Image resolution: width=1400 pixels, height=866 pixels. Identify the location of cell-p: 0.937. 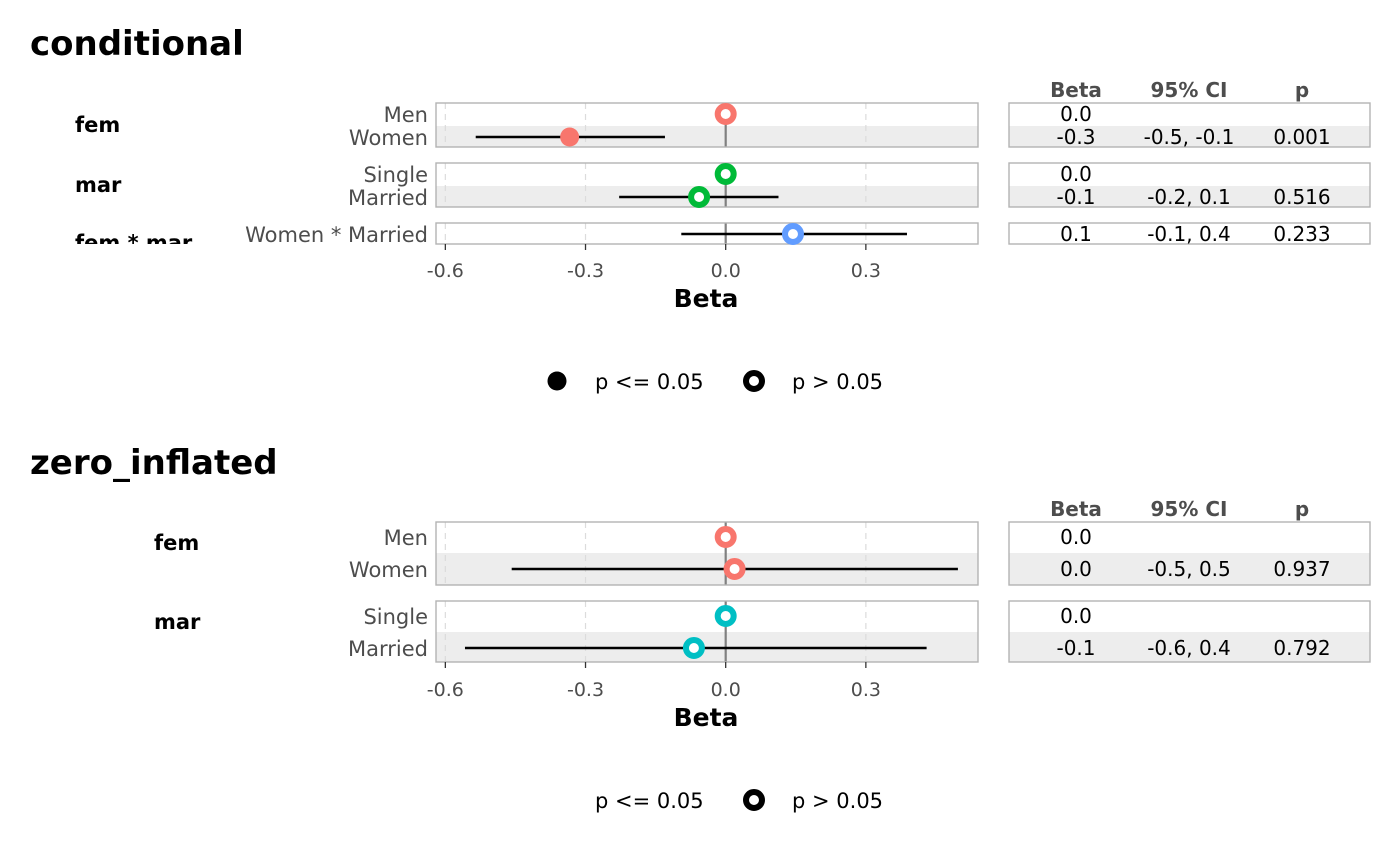
(1301, 569).